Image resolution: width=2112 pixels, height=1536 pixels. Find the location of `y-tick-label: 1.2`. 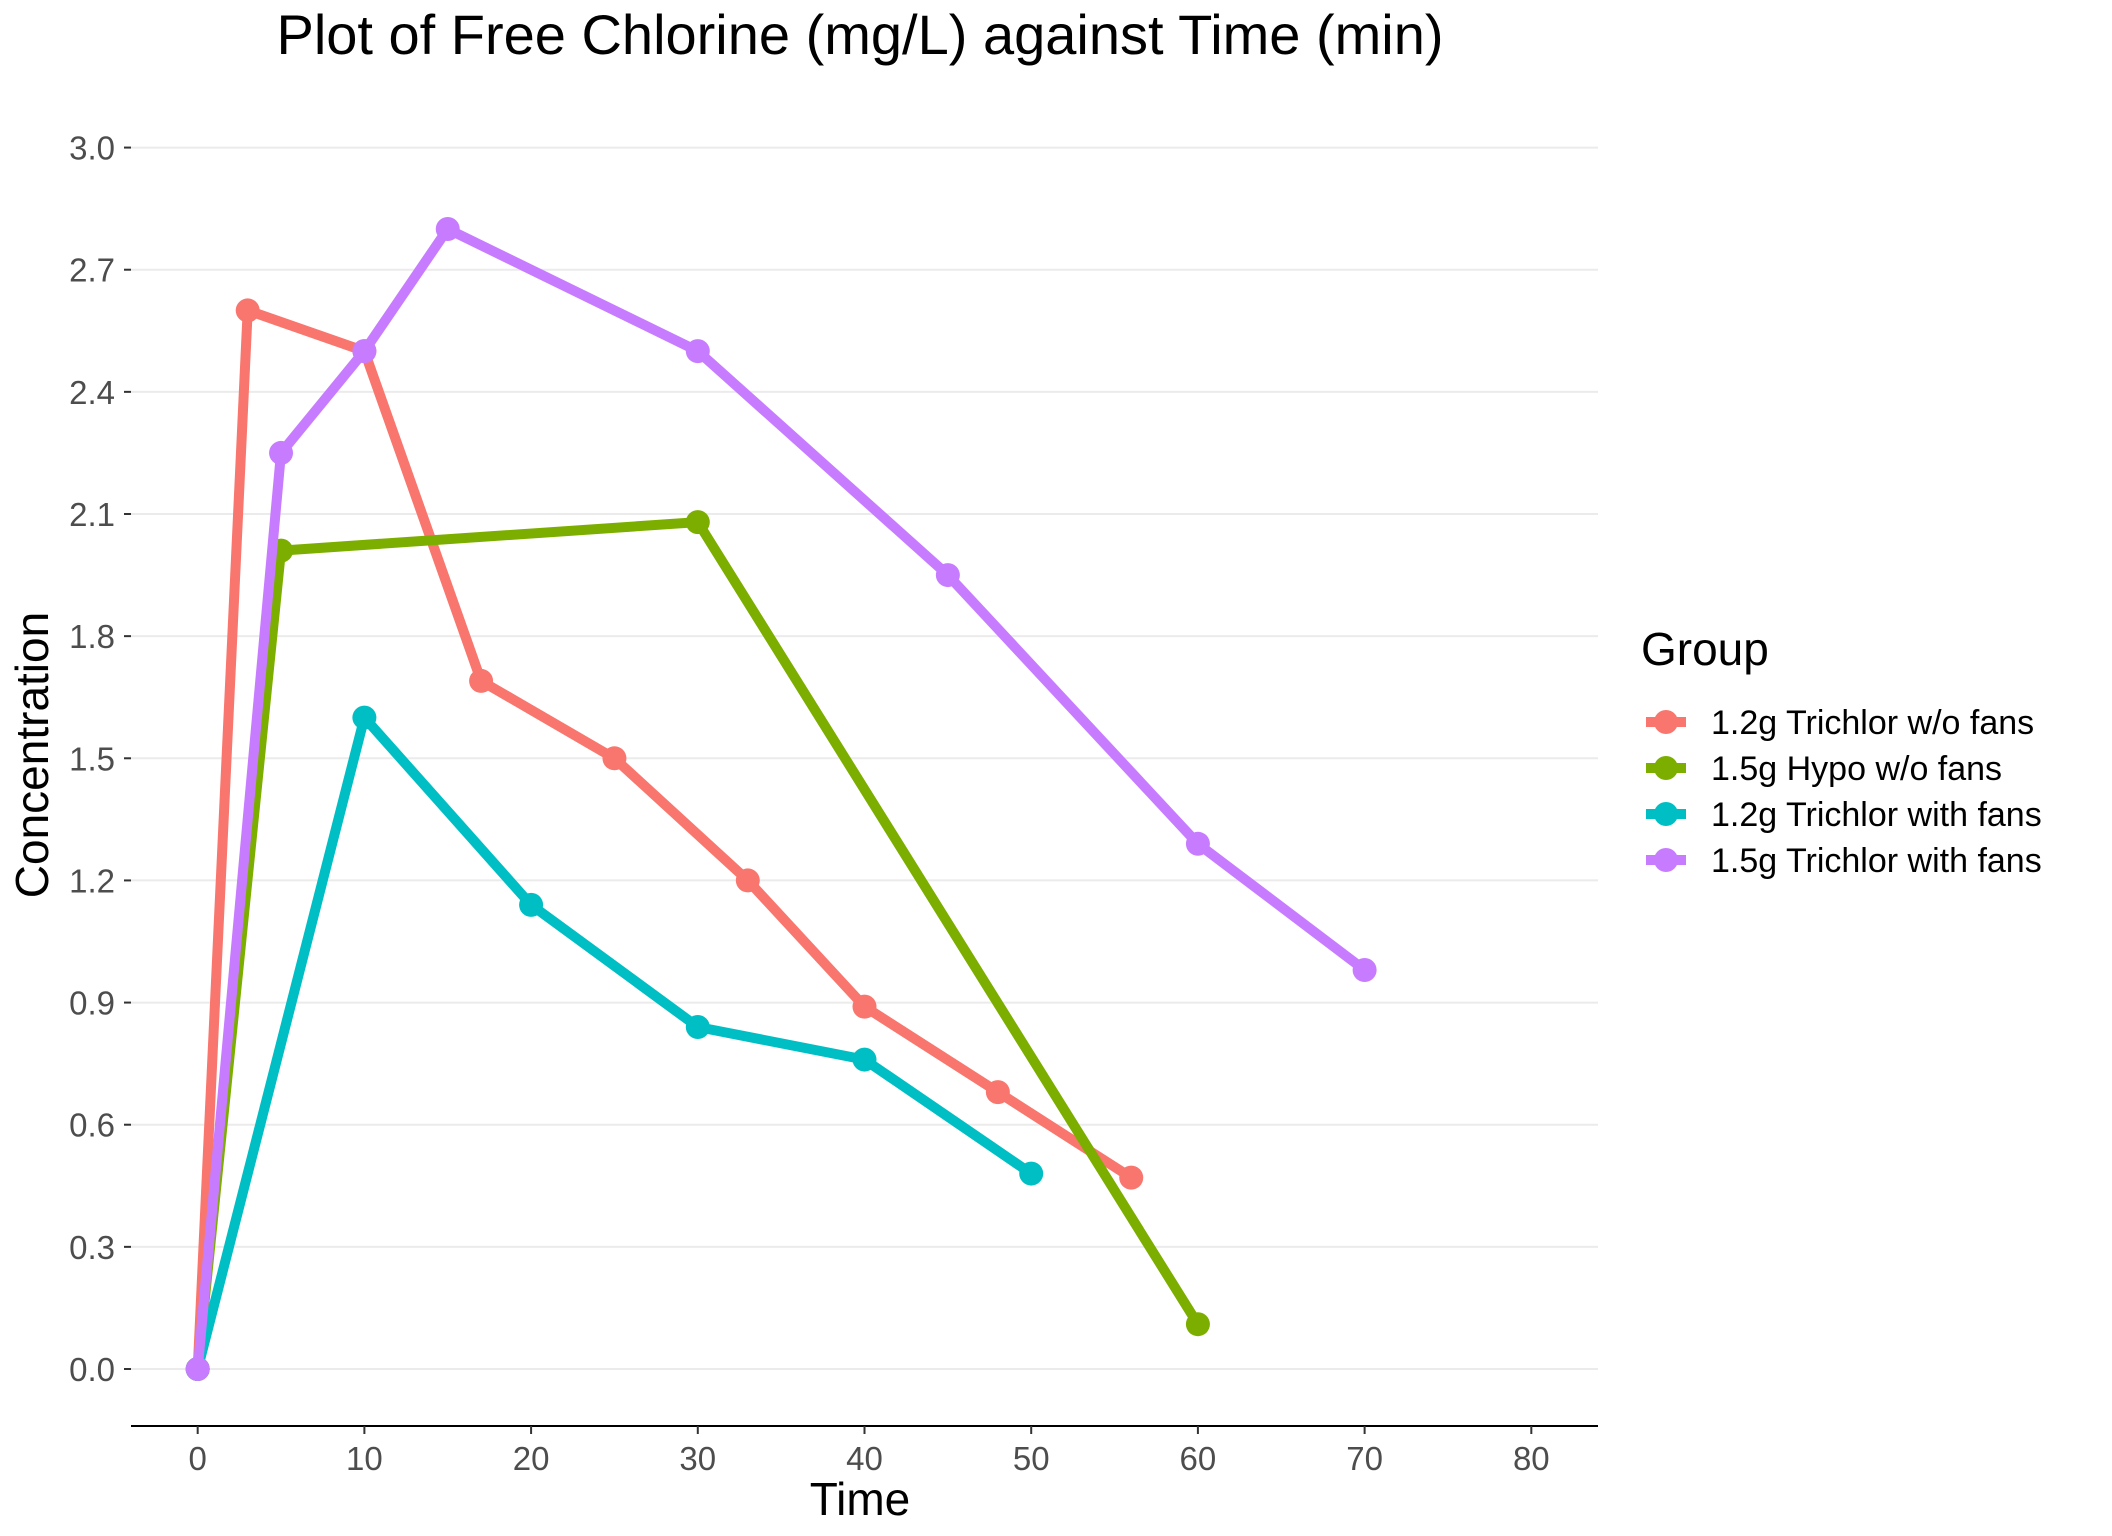

y-tick-label: 1.2 is located at coordinates (92, 880).